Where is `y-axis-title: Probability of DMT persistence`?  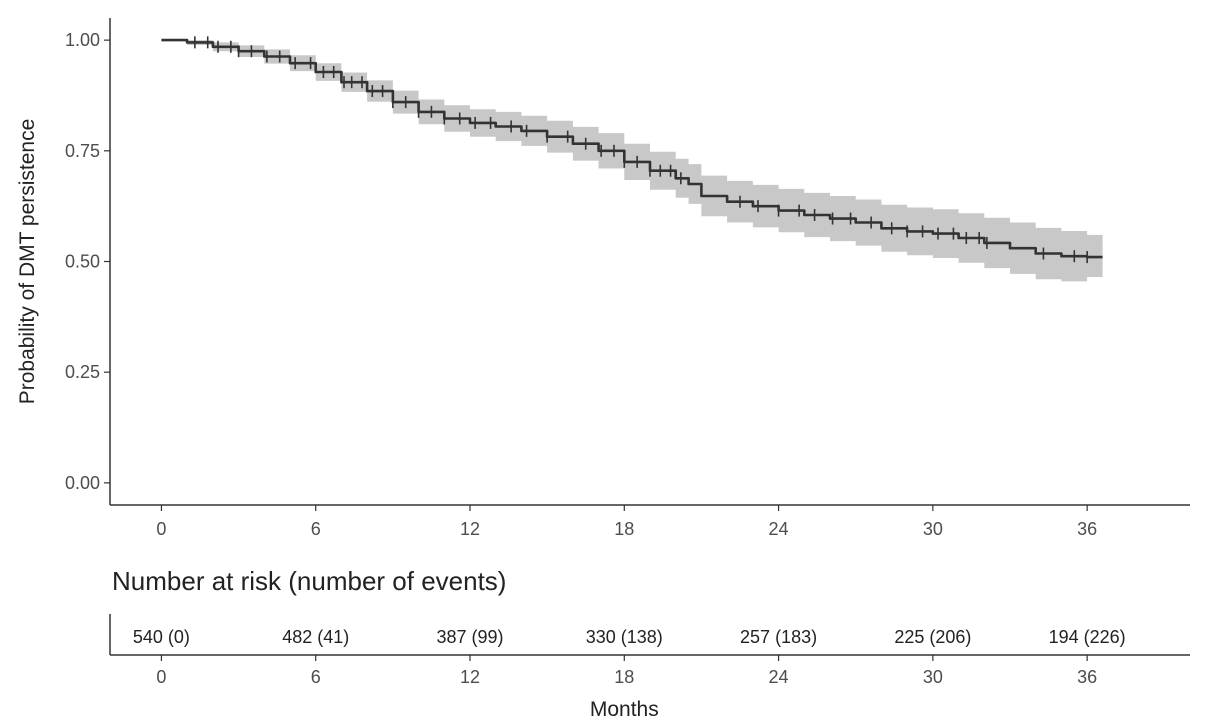 y-axis-title: Probability of DMT persistence is located at coordinates (27, 262).